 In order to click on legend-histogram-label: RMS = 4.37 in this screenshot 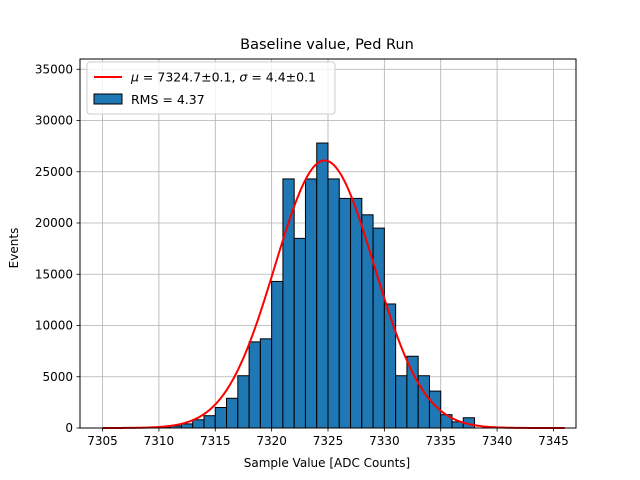, I will do `click(168, 99)`.